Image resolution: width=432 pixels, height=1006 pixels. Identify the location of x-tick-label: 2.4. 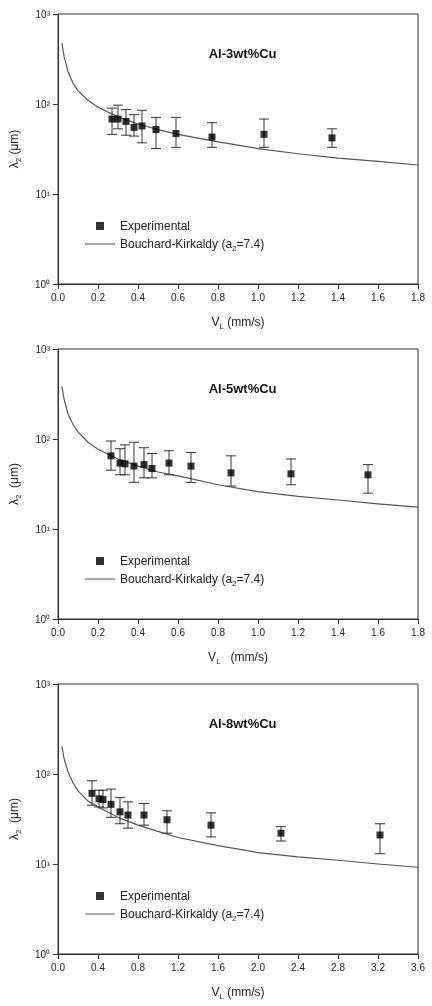
(298, 967).